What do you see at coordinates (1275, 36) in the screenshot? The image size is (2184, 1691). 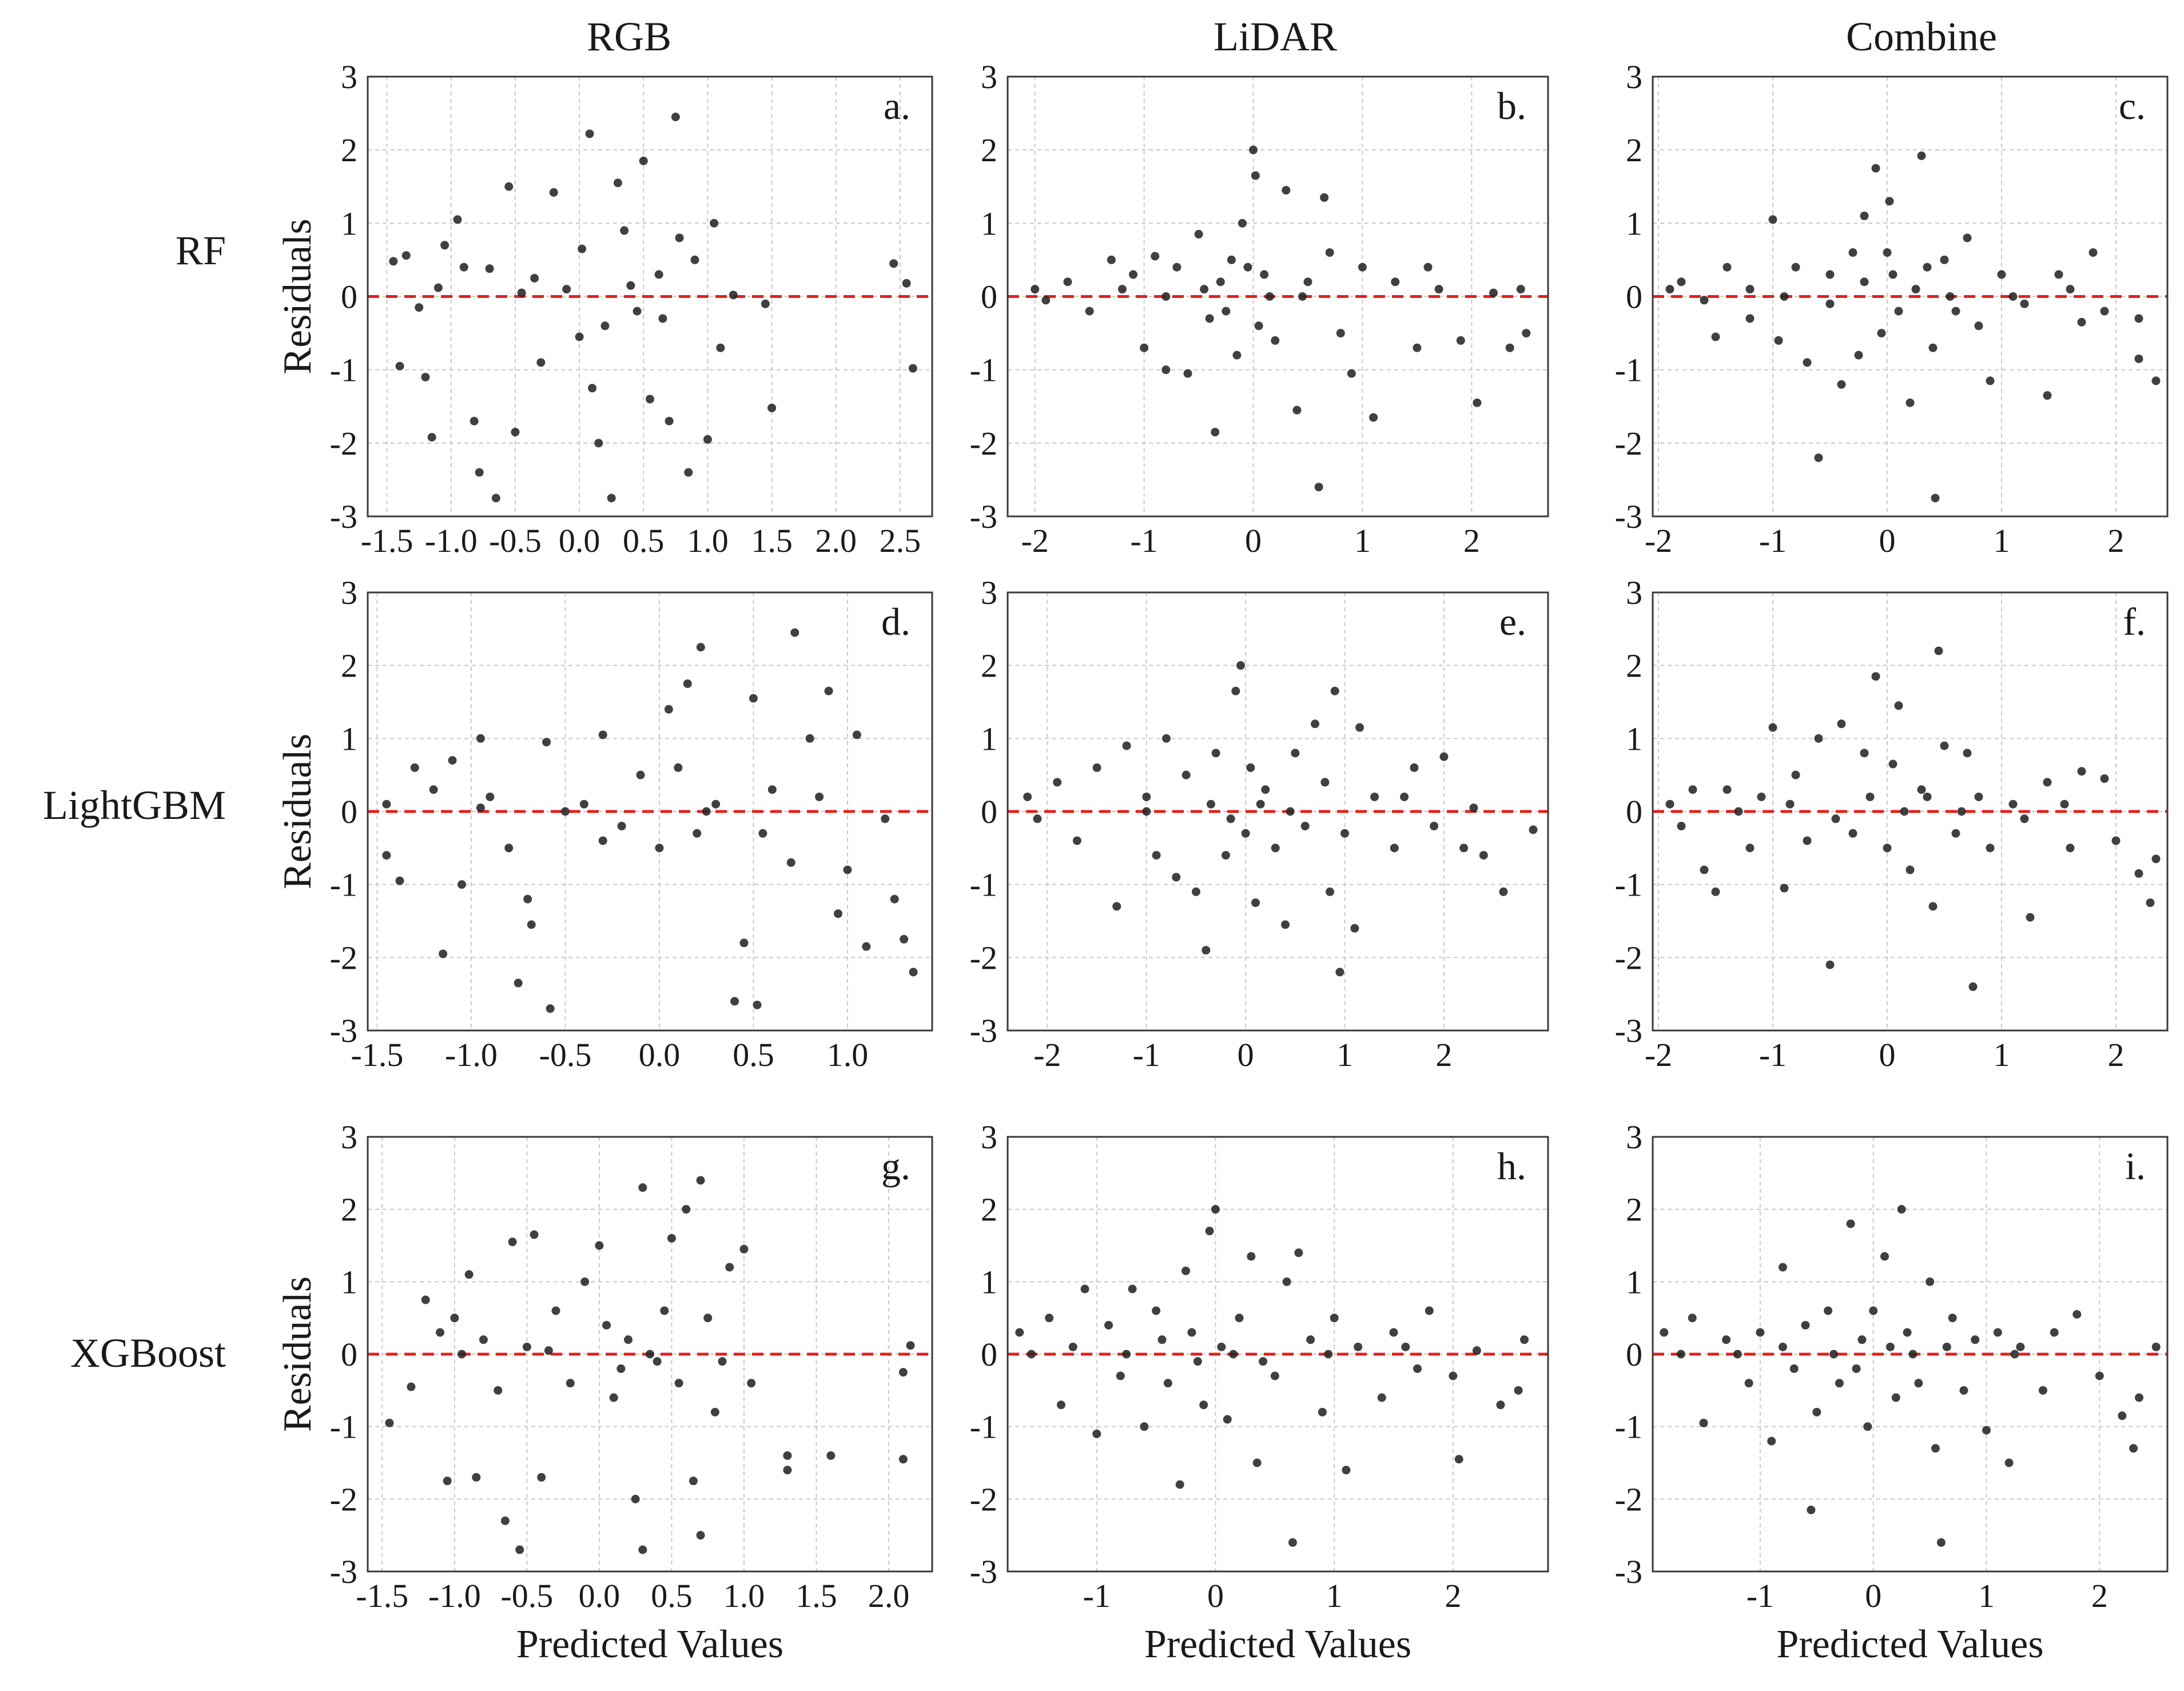 I see `column-title-lidar: LiDAR` at bounding box center [1275, 36].